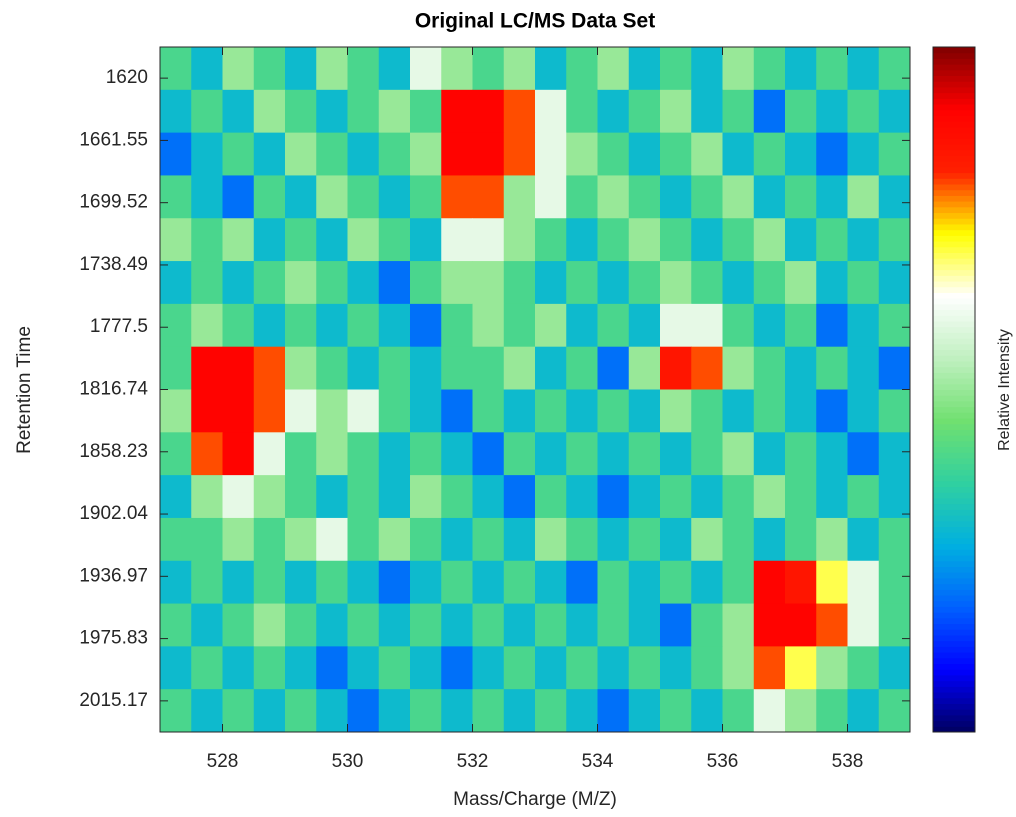  Describe the element at coordinates (954, 389) in the screenshot. I see `colorbar-frame` at that location.